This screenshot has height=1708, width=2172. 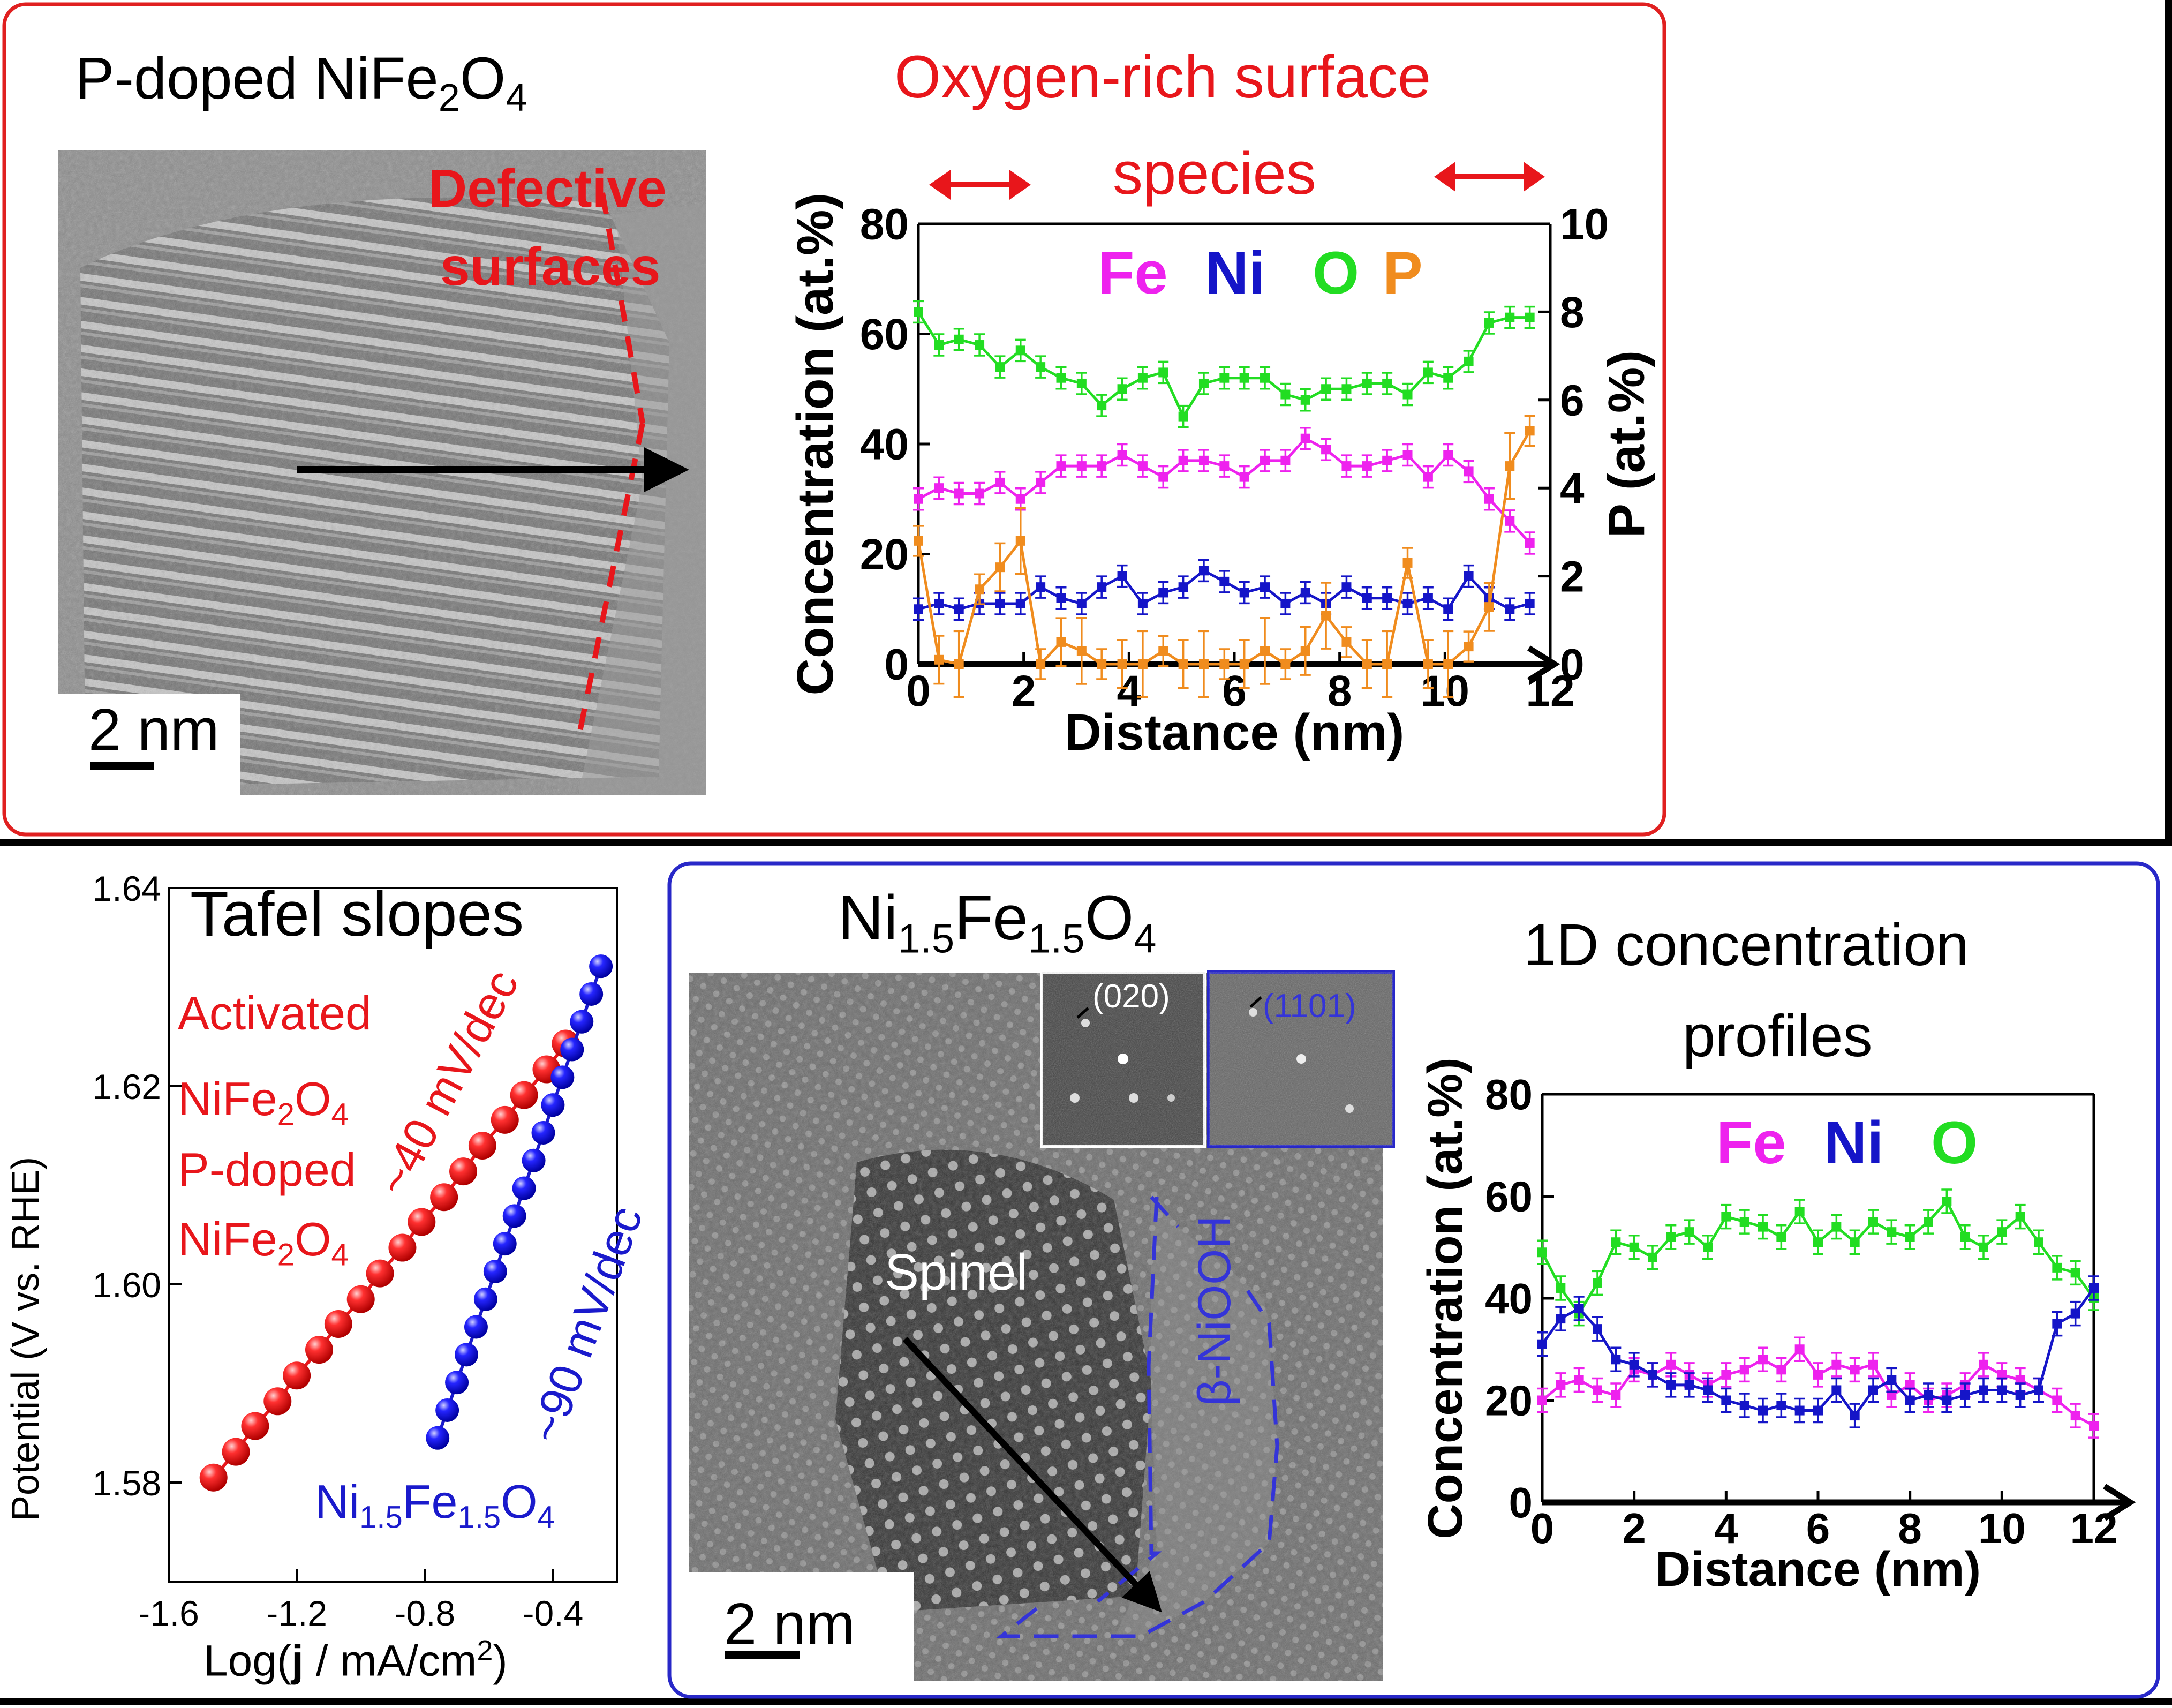 I want to click on series-line-o, so click(x=1818, y=1257).